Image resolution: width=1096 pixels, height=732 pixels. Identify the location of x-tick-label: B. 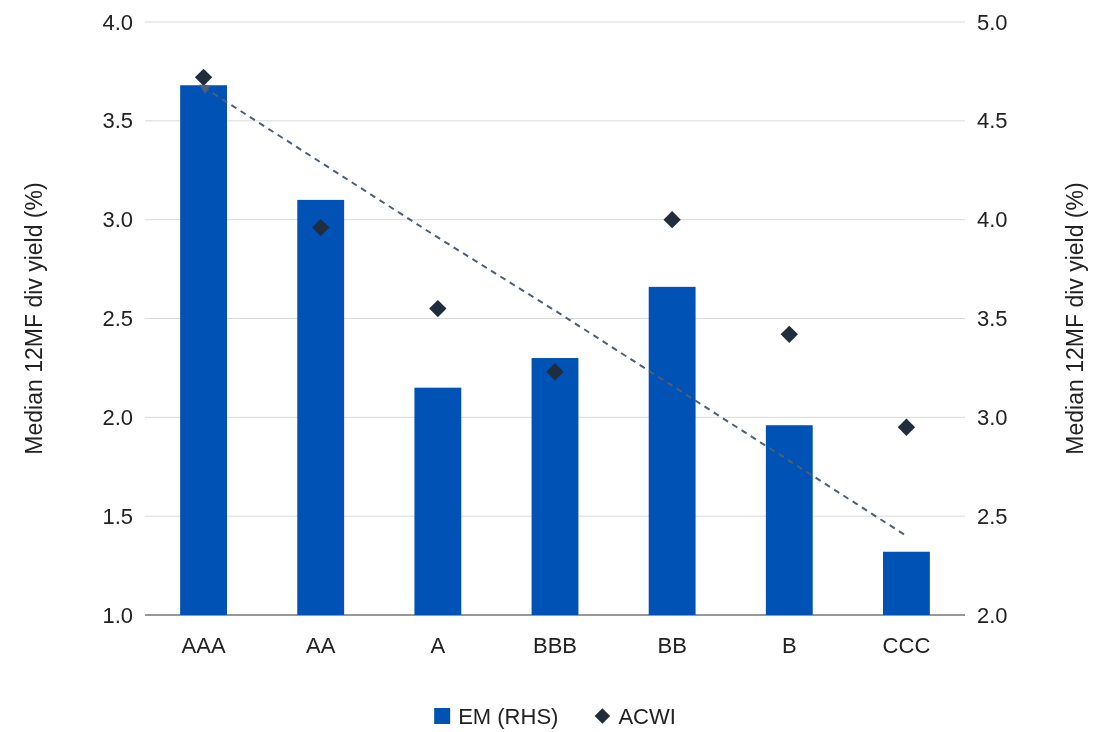
(789, 645).